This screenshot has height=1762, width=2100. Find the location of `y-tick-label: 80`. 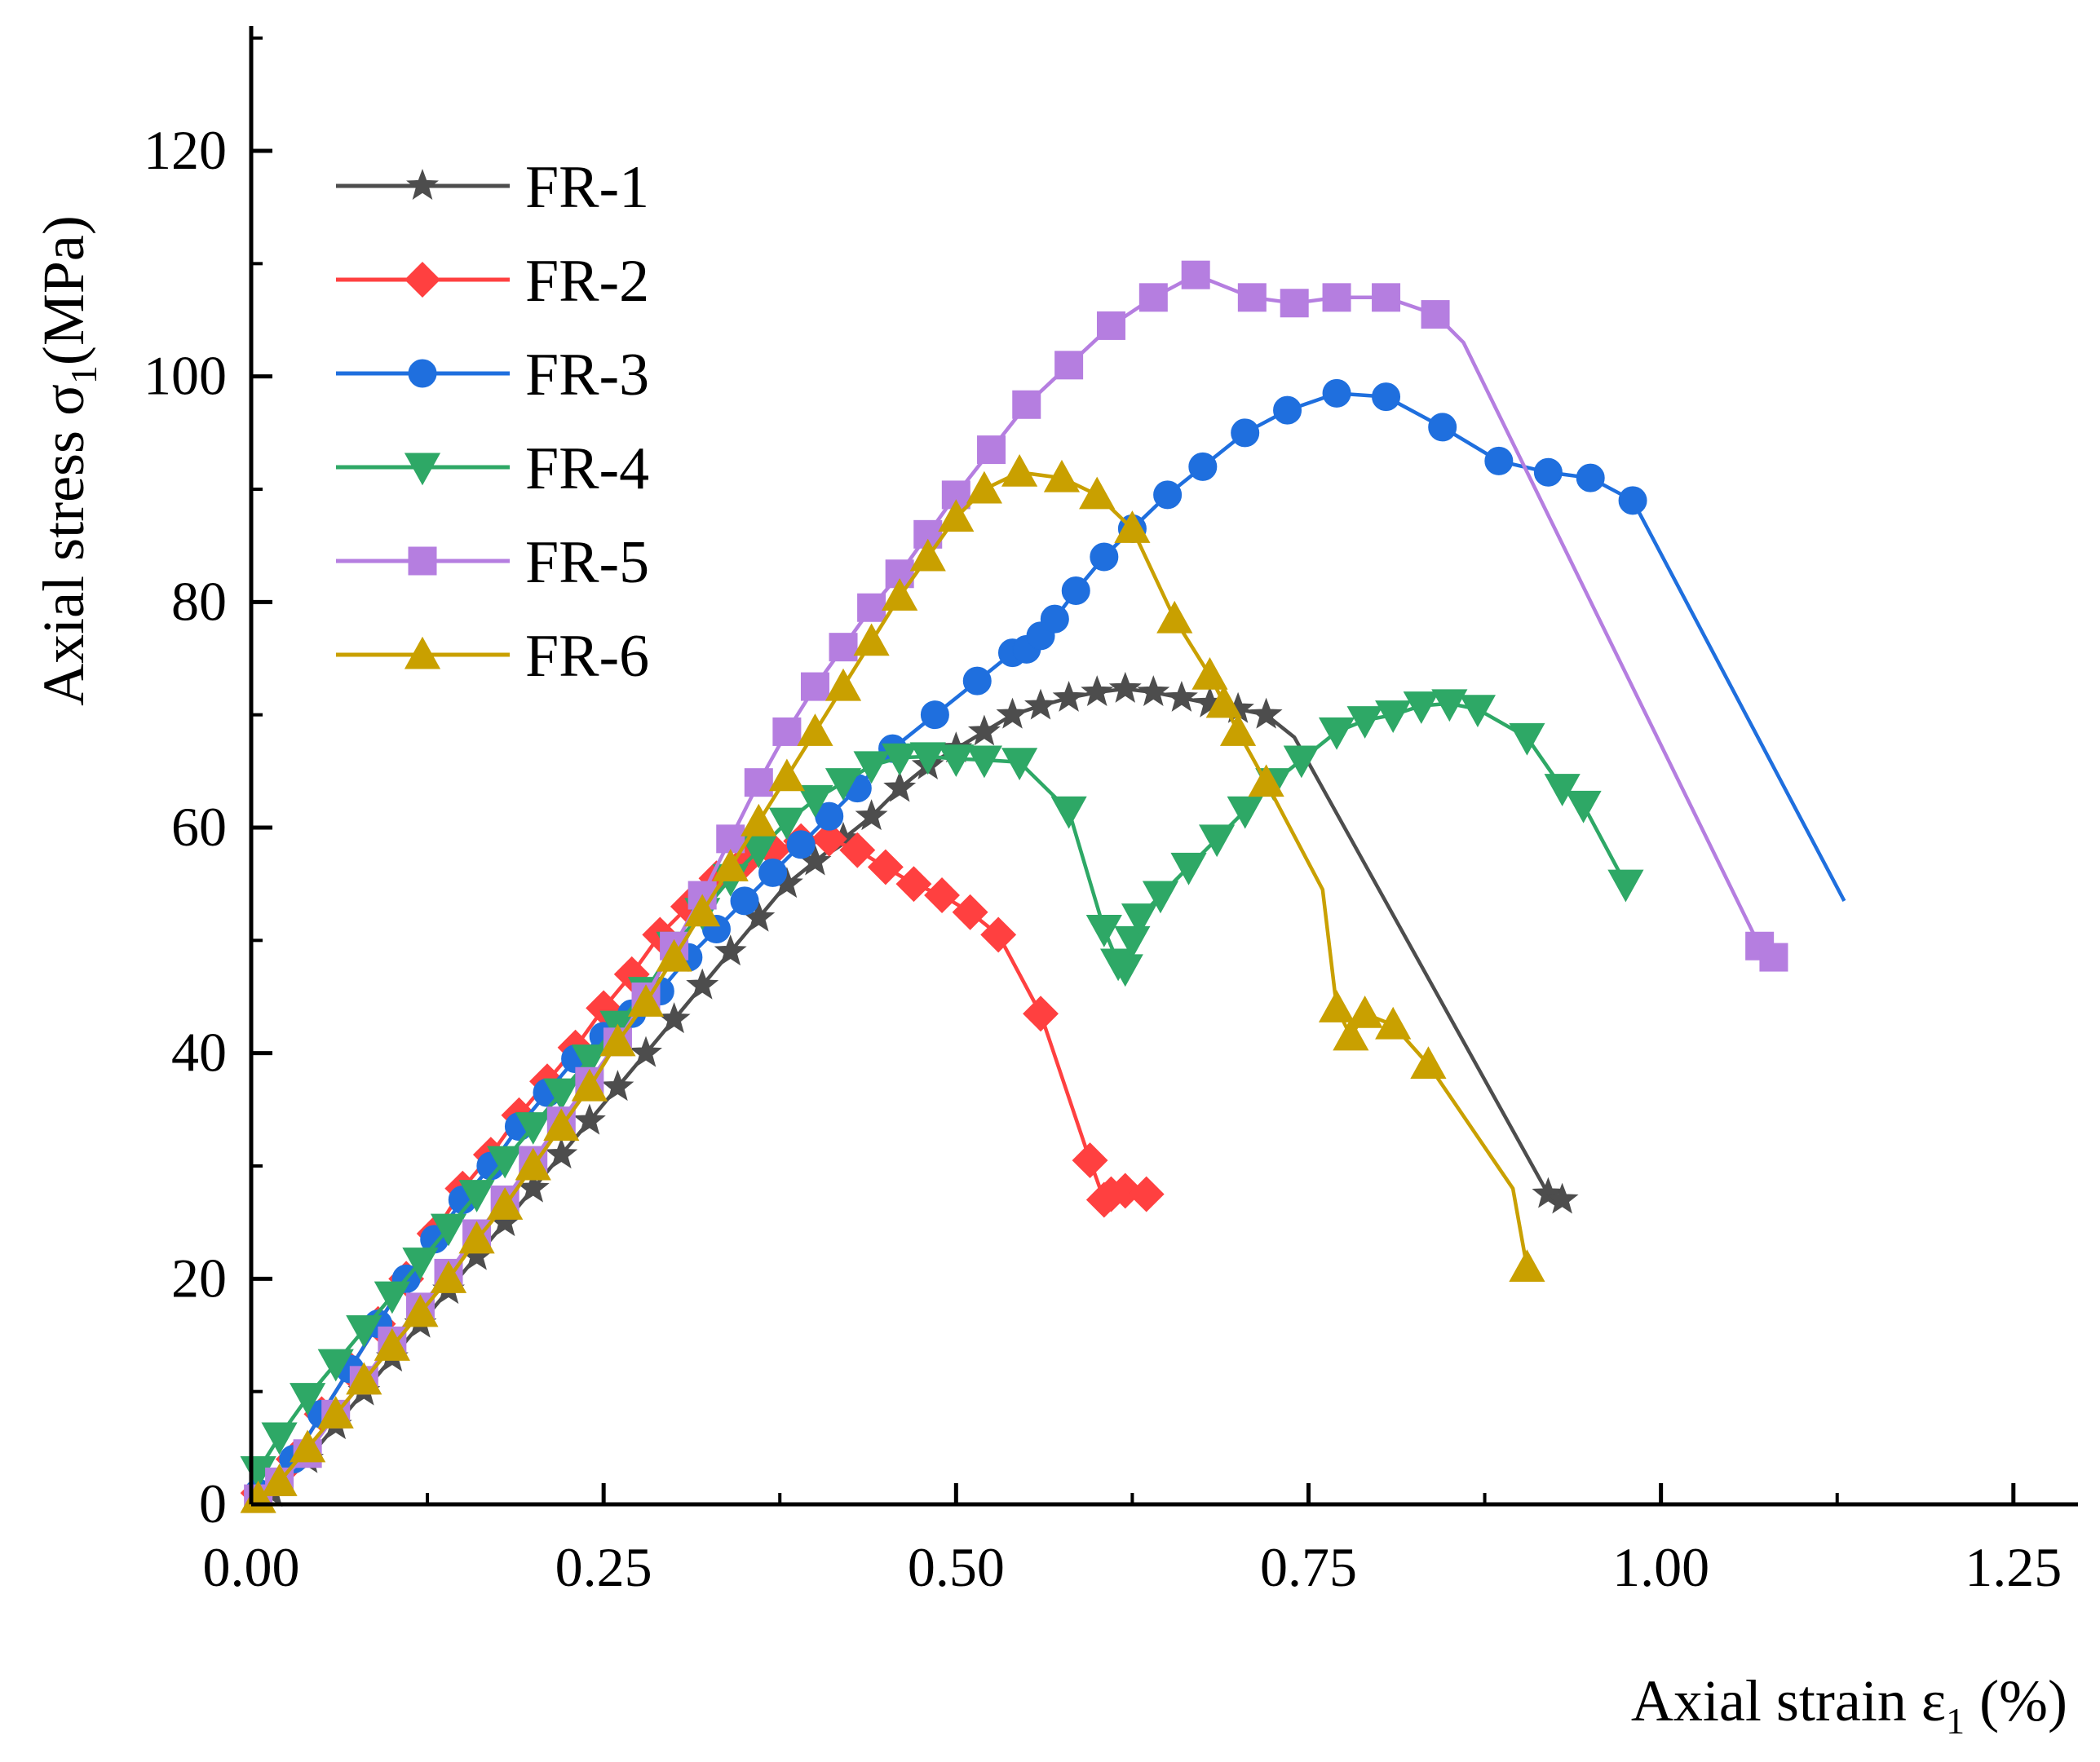

y-tick-label: 80 is located at coordinates (199, 601).